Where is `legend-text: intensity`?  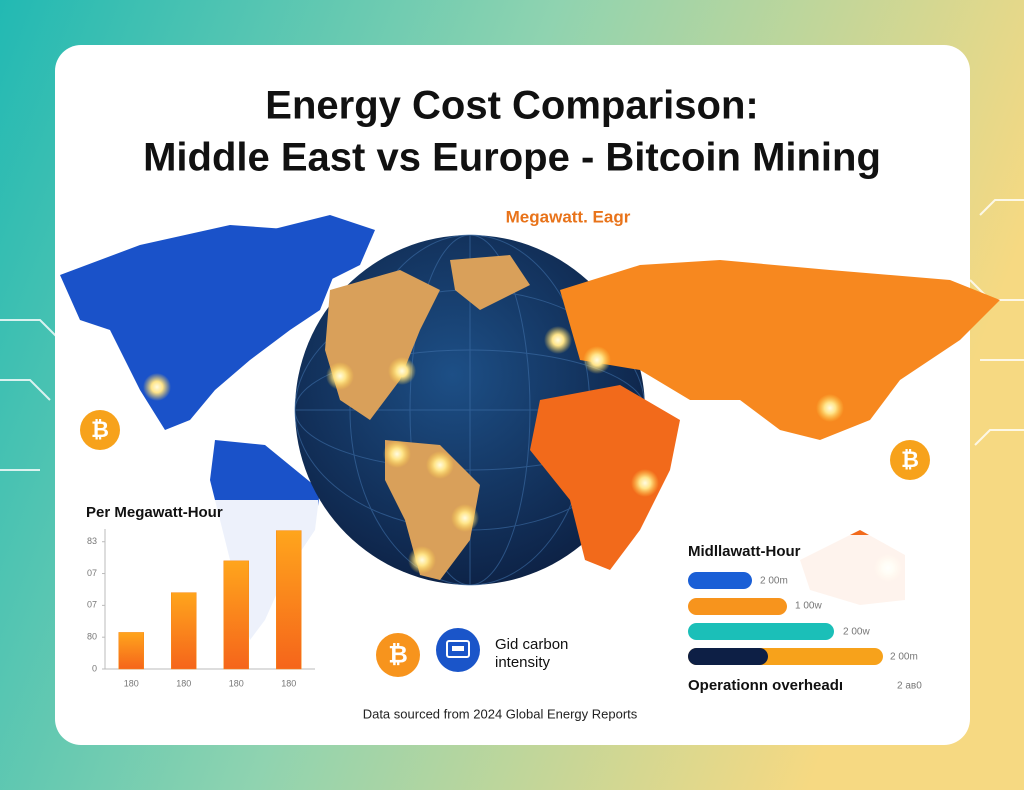
legend-text: intensity is located at coordinates (523, 662).